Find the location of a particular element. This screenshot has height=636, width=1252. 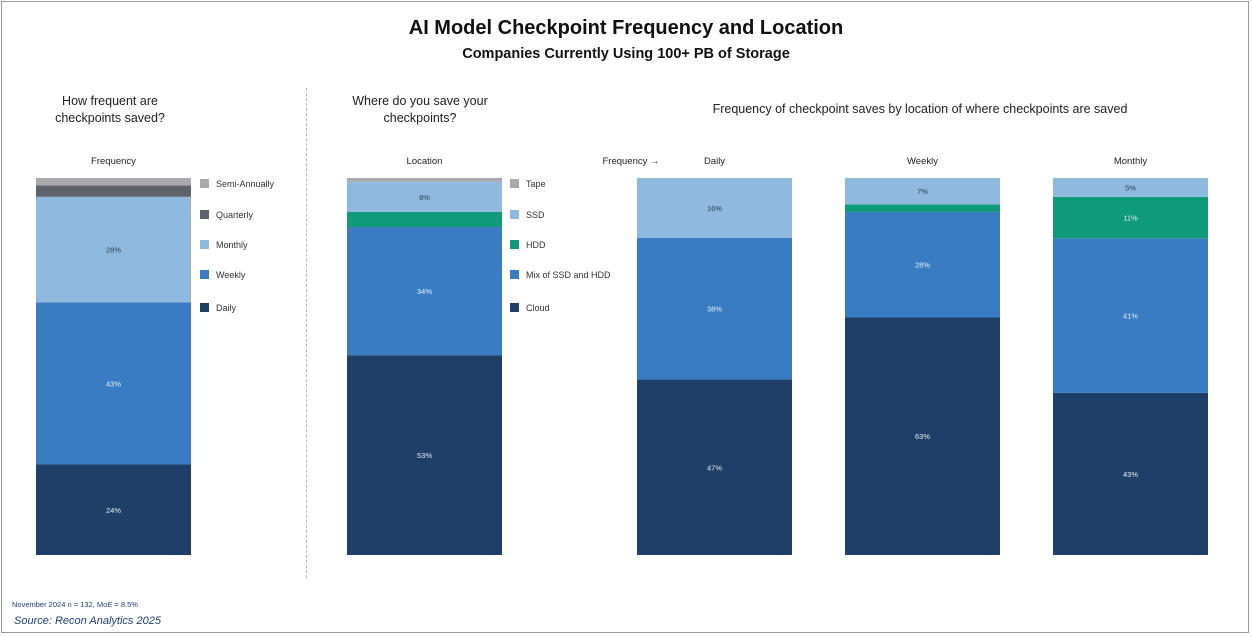

frequency-bar-semi-annually is located at coordinates (113, 182).